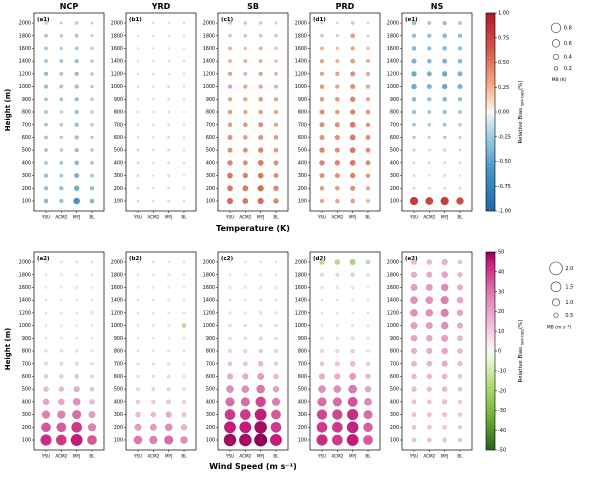 This screenshot has height=482, width=600. What do you see at coordinates (43, 20) in the screenshot?
I see `panel-tag: (a1)` at bounding box center [43, 20].